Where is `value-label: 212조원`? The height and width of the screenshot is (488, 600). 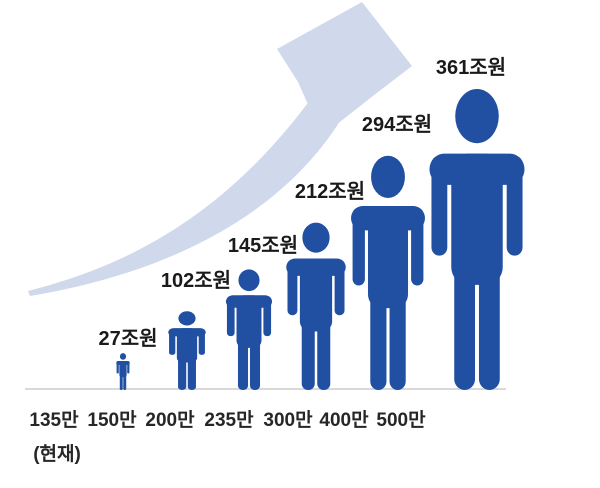 value-label: 212조원 is located at coordinates (330, 192).